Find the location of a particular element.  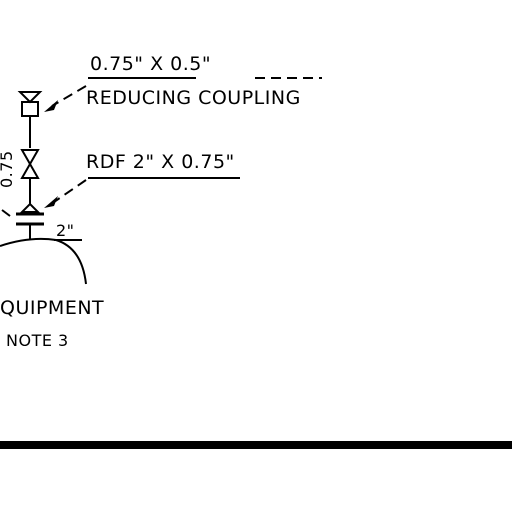

note-label: NOTE 3 is located at coordinates (37, 340).